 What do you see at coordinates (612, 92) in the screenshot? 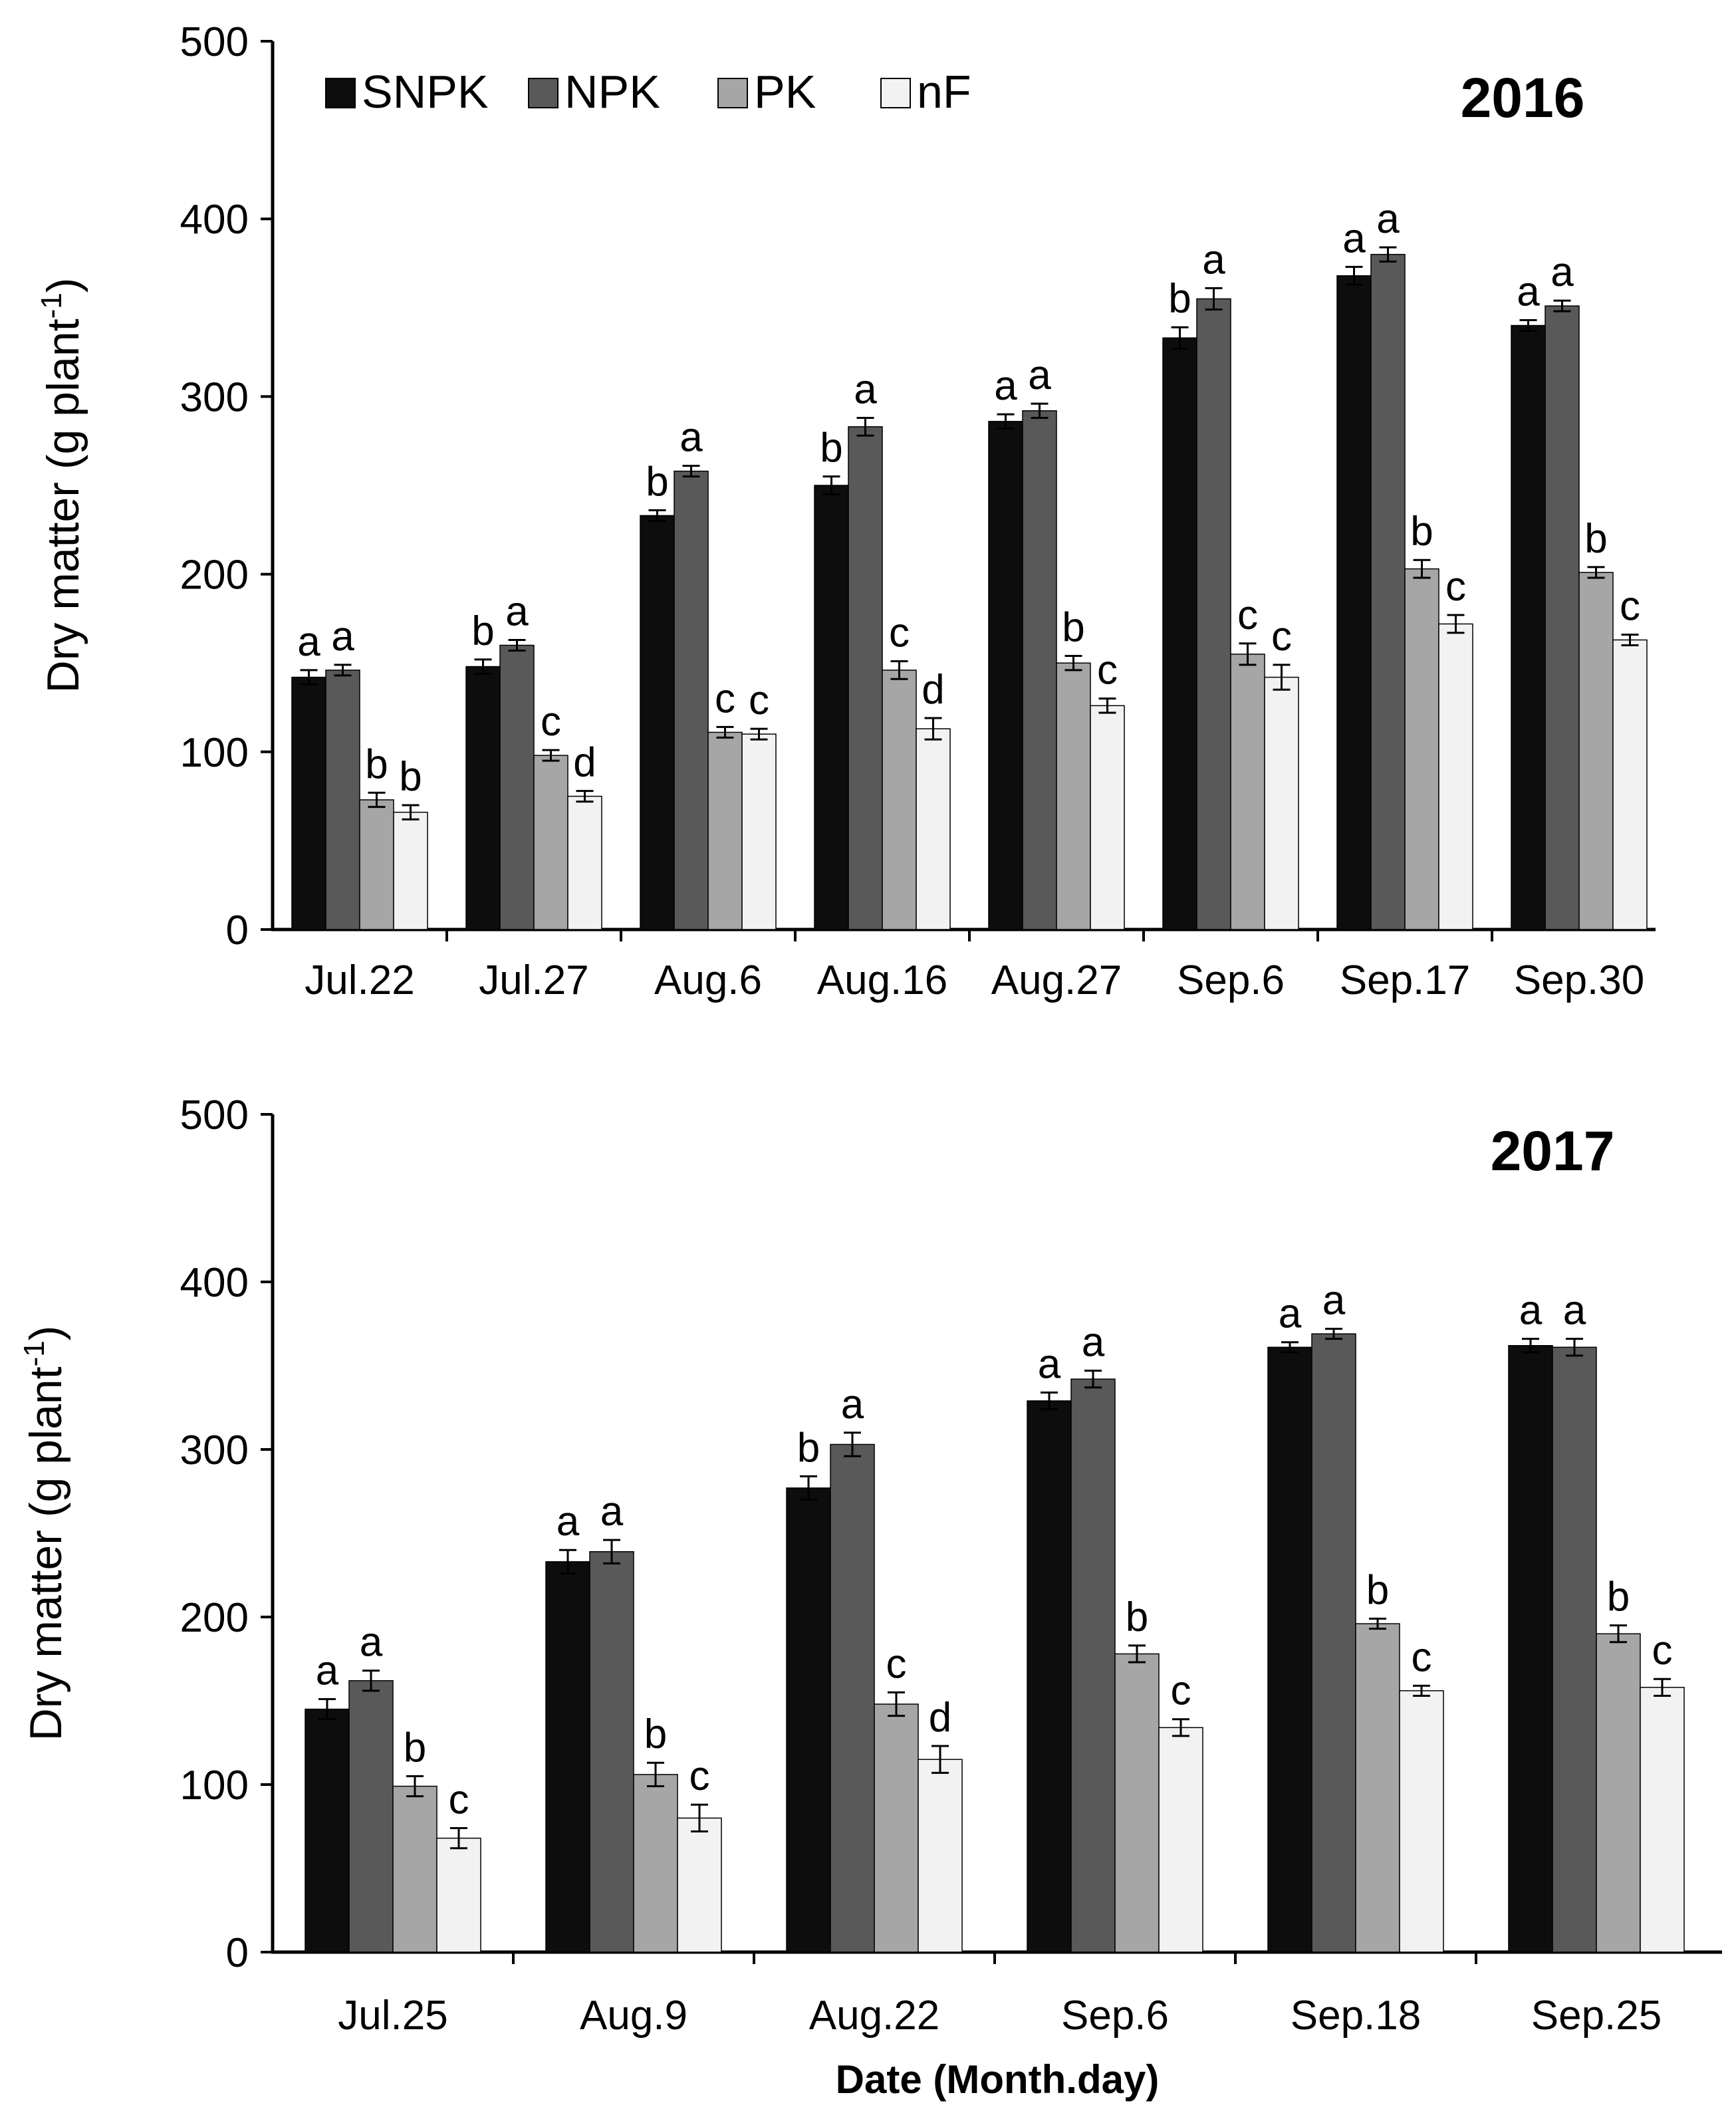
I see `legend-label-npk: NPK` at bounding box center [612, 92].